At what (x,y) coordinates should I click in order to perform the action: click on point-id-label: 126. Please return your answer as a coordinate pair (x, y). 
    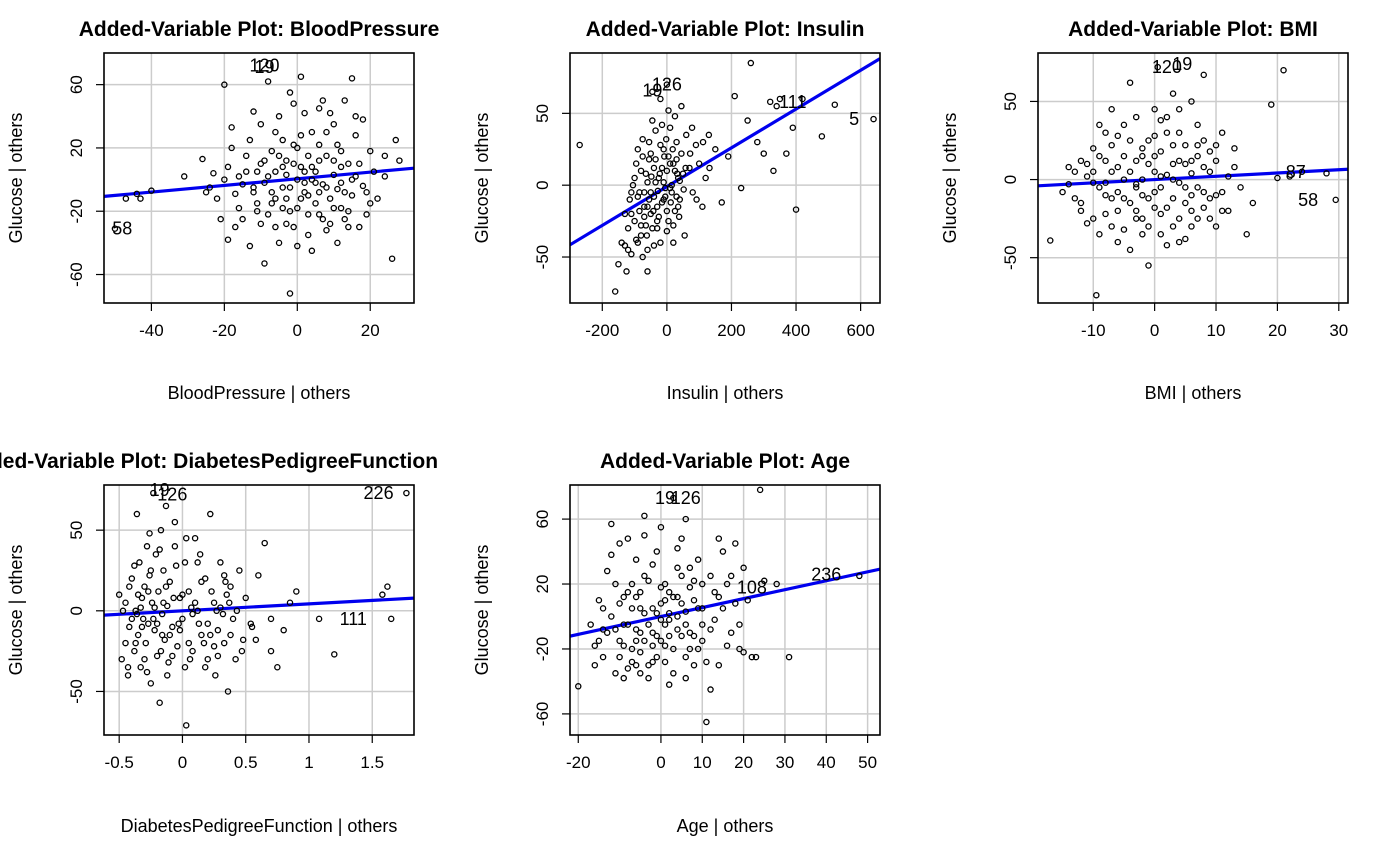
    Looking at the image, I should click on (686, 498).